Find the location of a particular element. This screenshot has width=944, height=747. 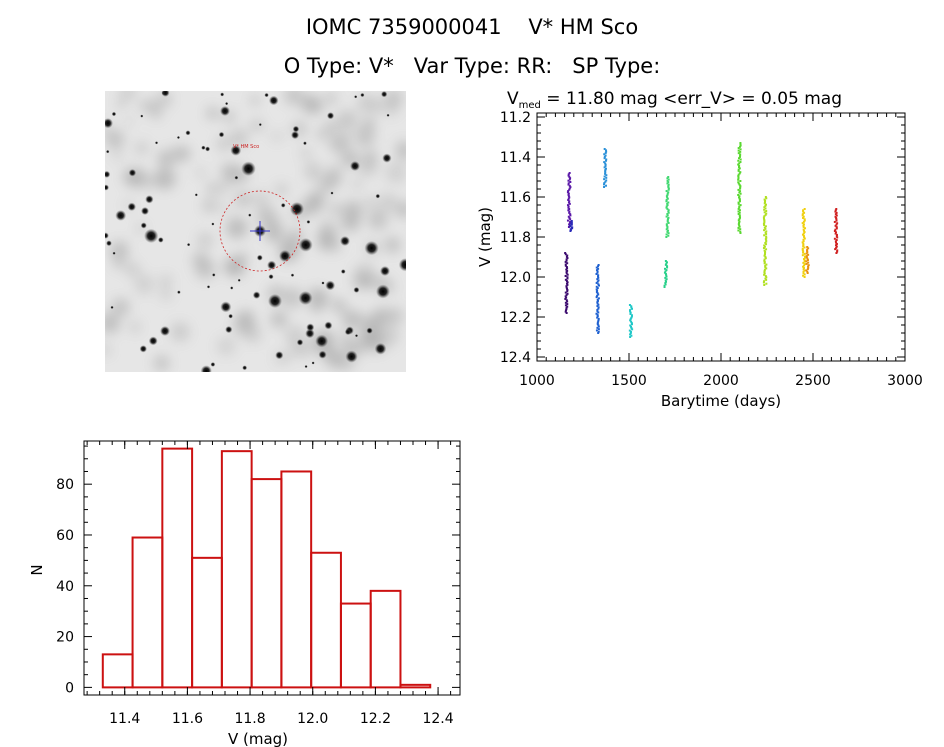

lc-xtick-label: 2000 is located at coordinates (721, 381).